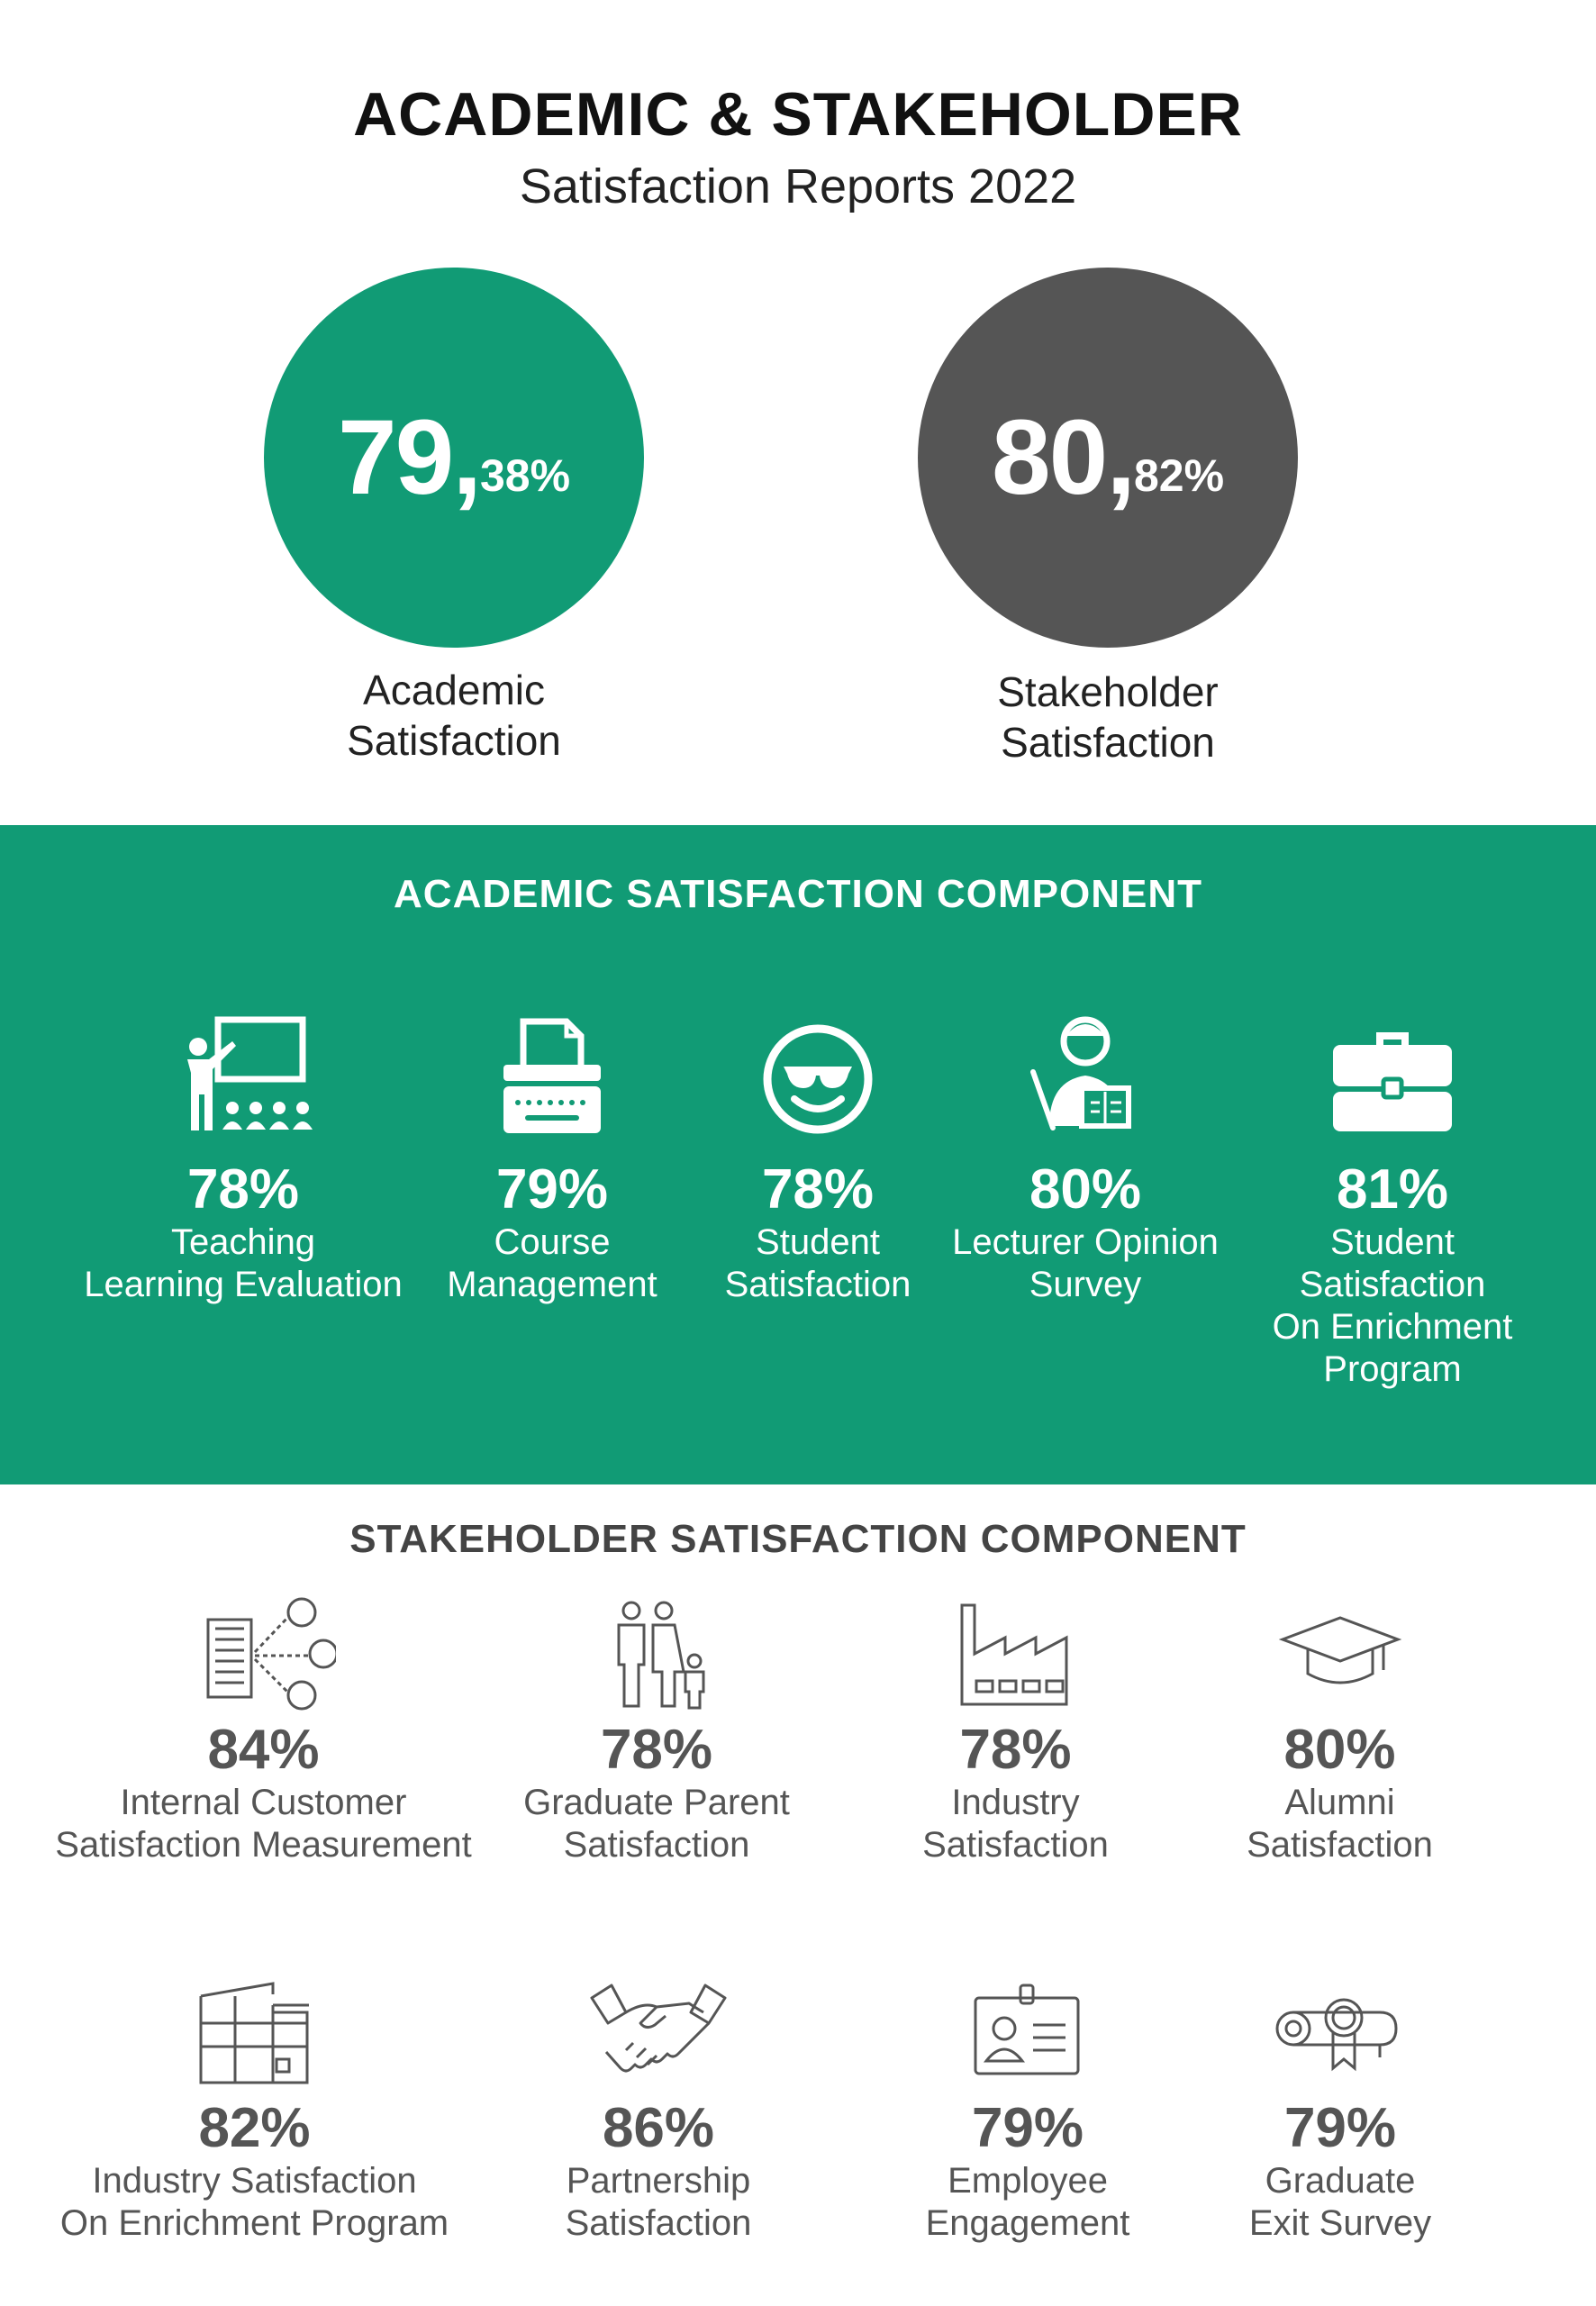  I want to click on academic-value-main: 79,, so click(409, 457).